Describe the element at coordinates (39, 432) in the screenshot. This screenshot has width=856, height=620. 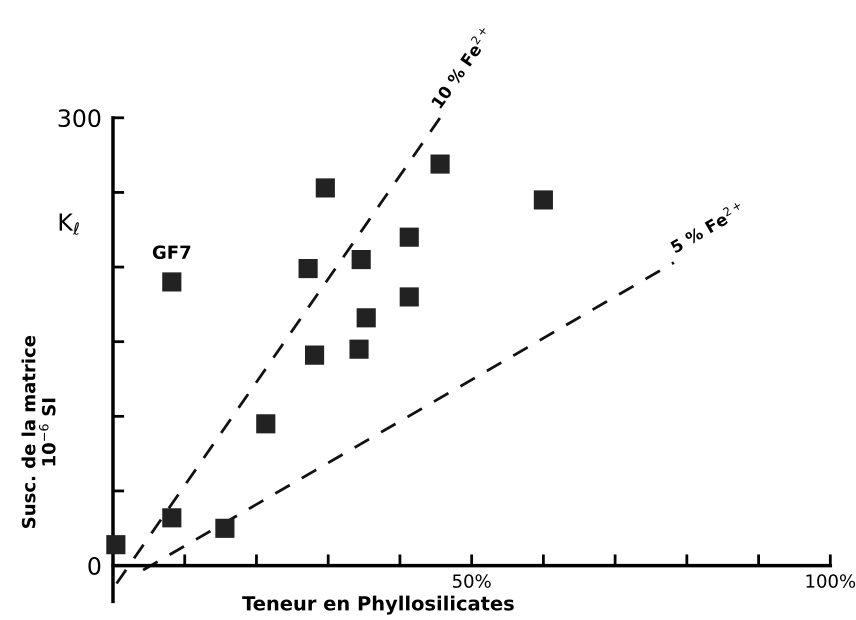
I see `y-axis-title: Susc. de la matrice 10$^{−6}$ SI` at that location.